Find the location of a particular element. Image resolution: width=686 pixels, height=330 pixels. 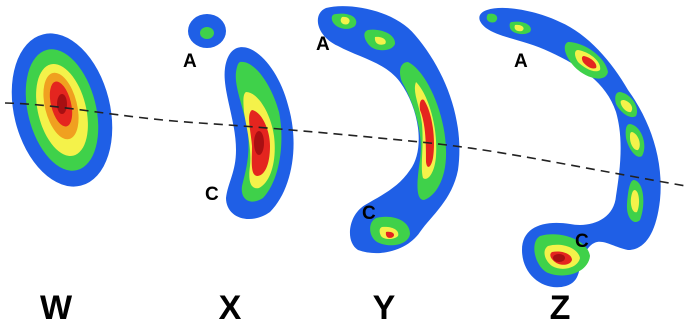

marker-a-y: A is located at coordinates (323, 44).